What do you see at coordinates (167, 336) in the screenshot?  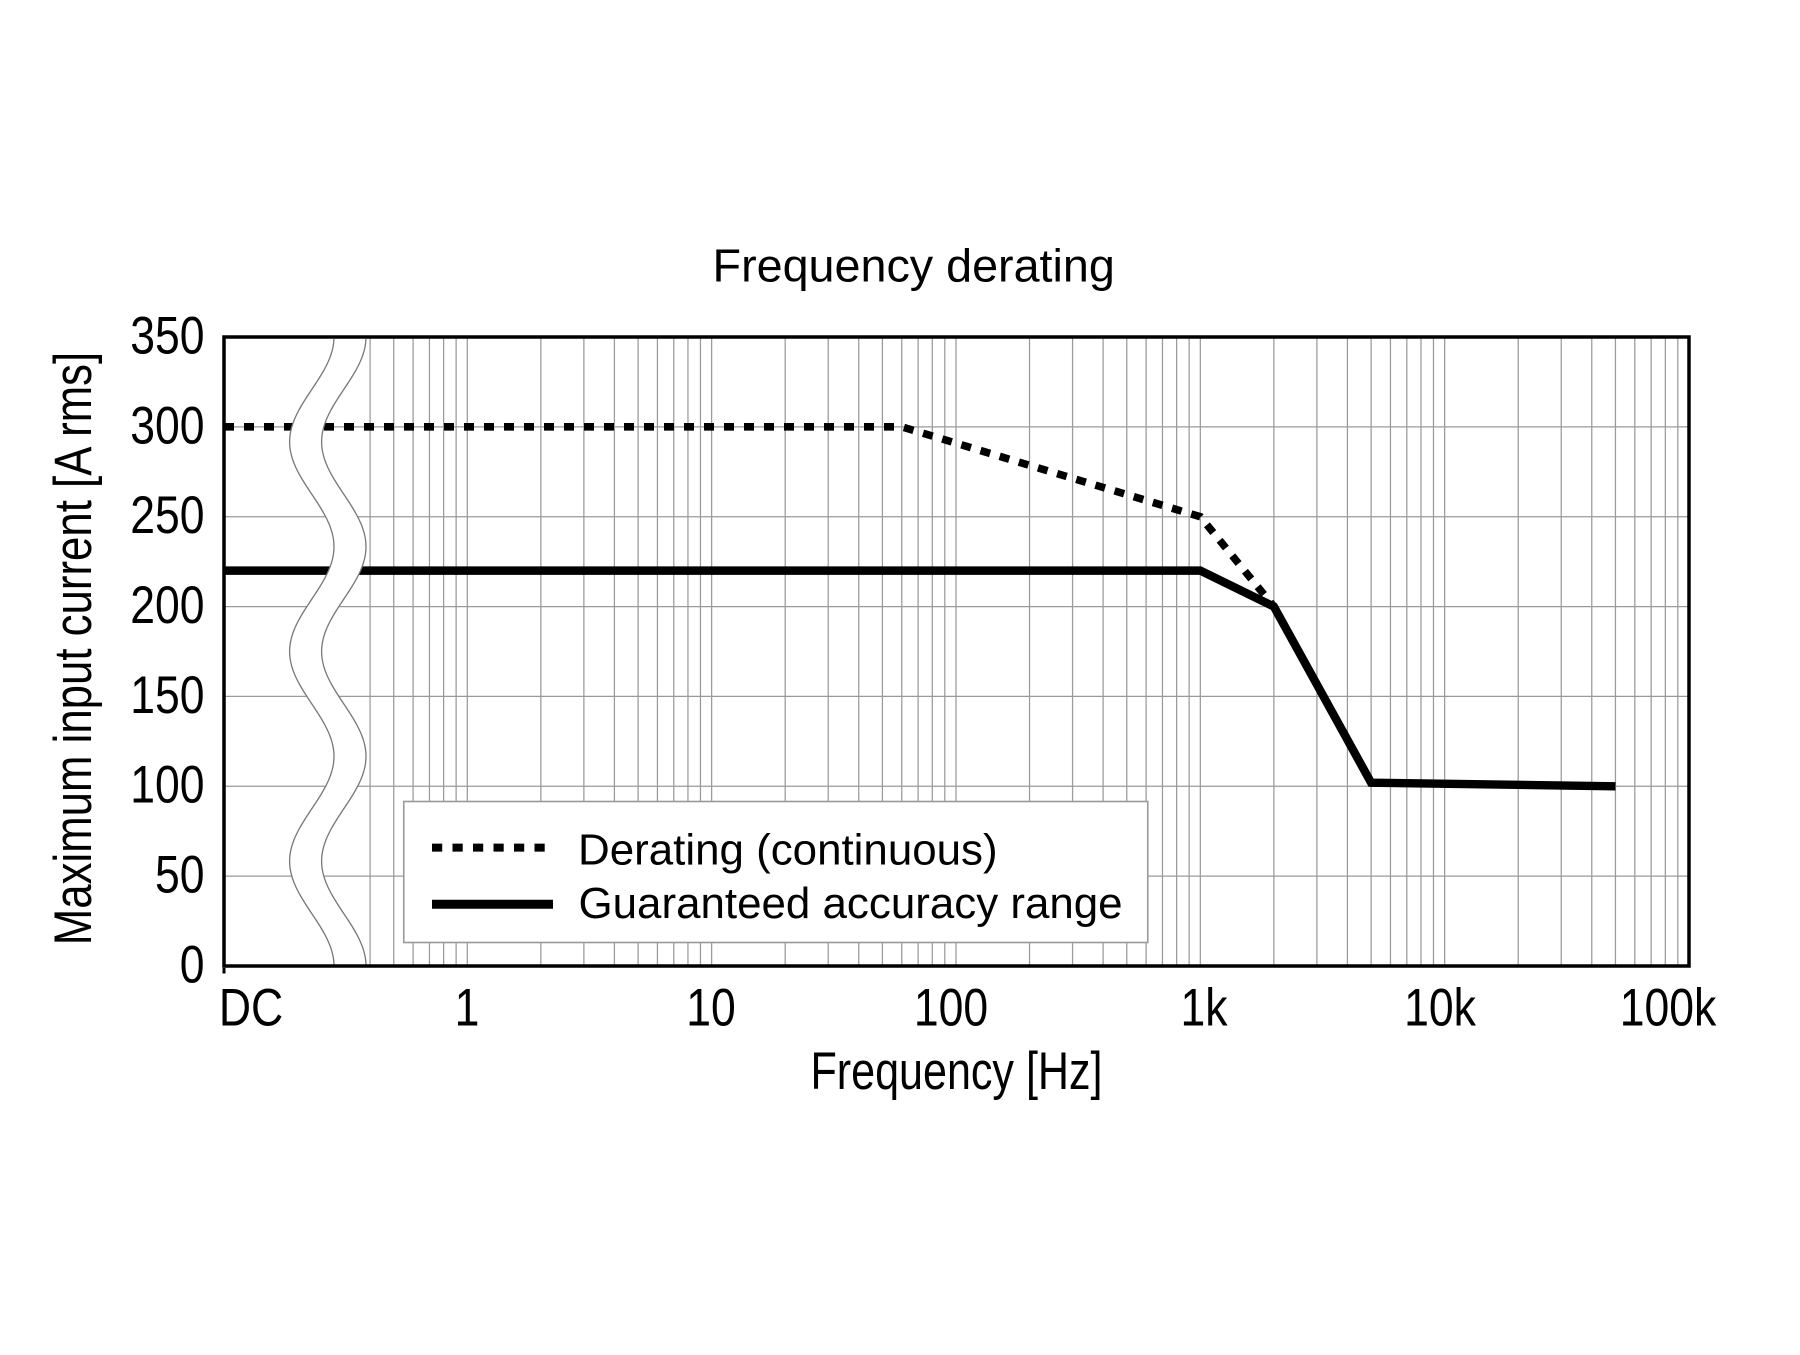 I see `svg-text: 350` at bounding box center [167, 336].